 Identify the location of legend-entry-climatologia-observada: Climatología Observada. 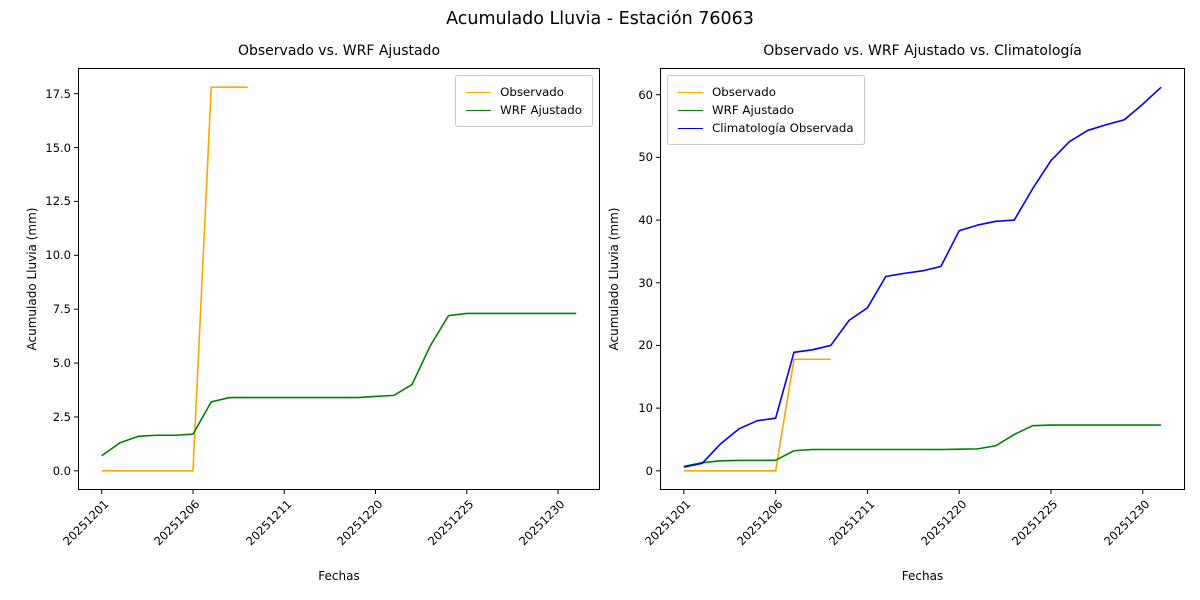
(766, 128).